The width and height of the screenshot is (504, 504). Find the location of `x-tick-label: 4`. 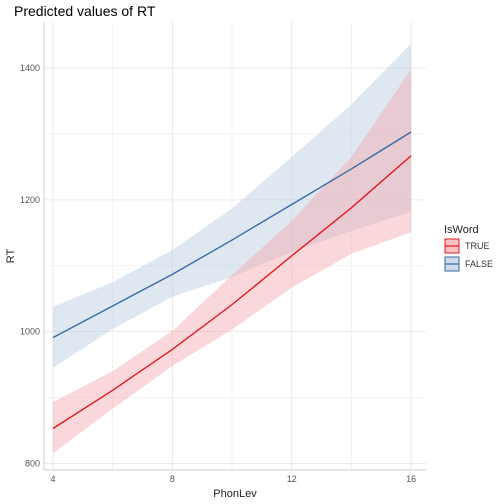

x-tick-label: 4 is located at coordinates (52, 479).